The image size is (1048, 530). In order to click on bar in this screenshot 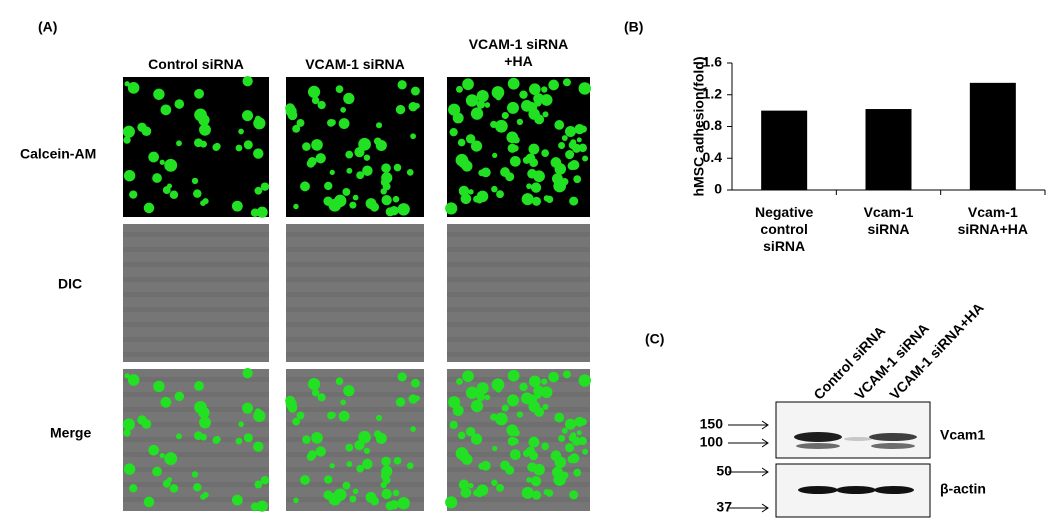, I will do `click(888, 149)`.